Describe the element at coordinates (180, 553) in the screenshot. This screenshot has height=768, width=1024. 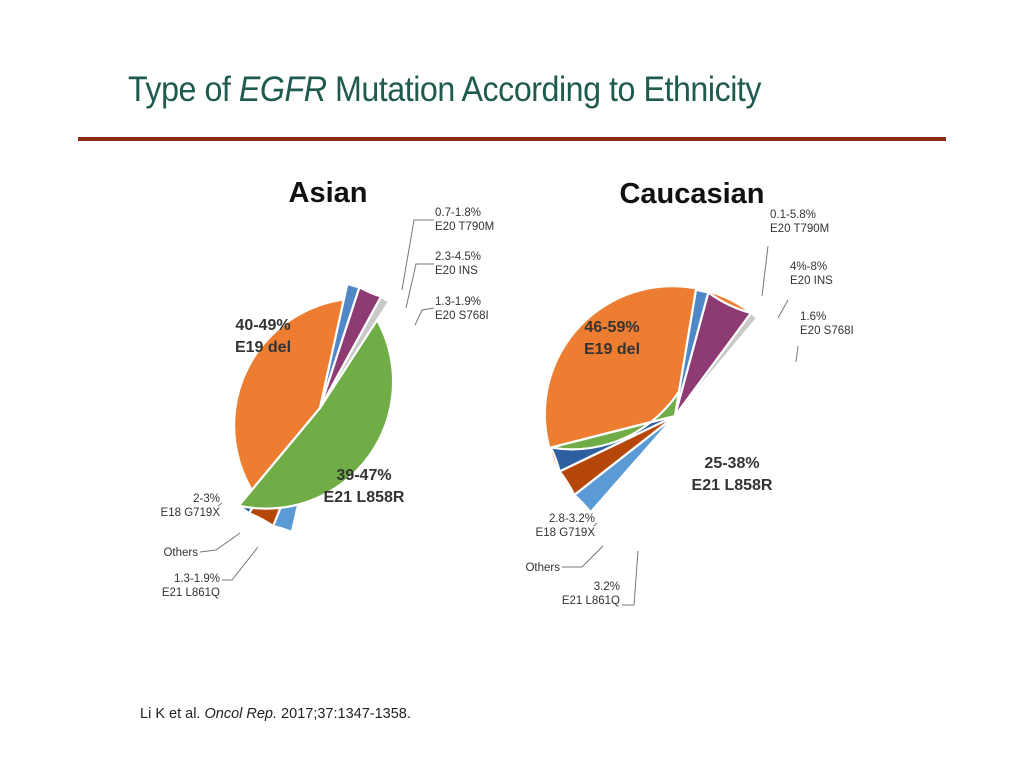
I see `asian-label-others: Others` at that location.